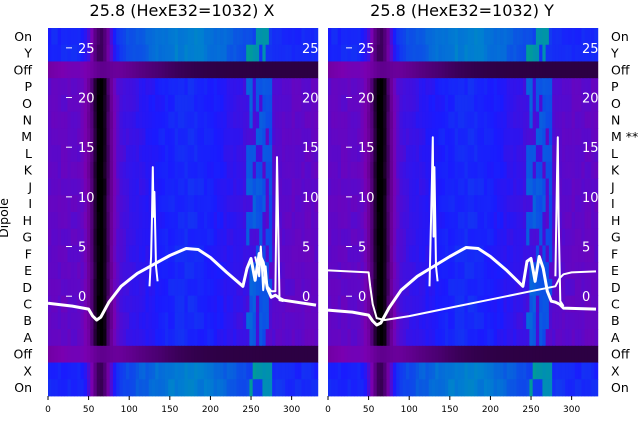 Image resolution: width=640 pixels, height=440 pixels. I want to click on row-label: G, so click(27, 237).